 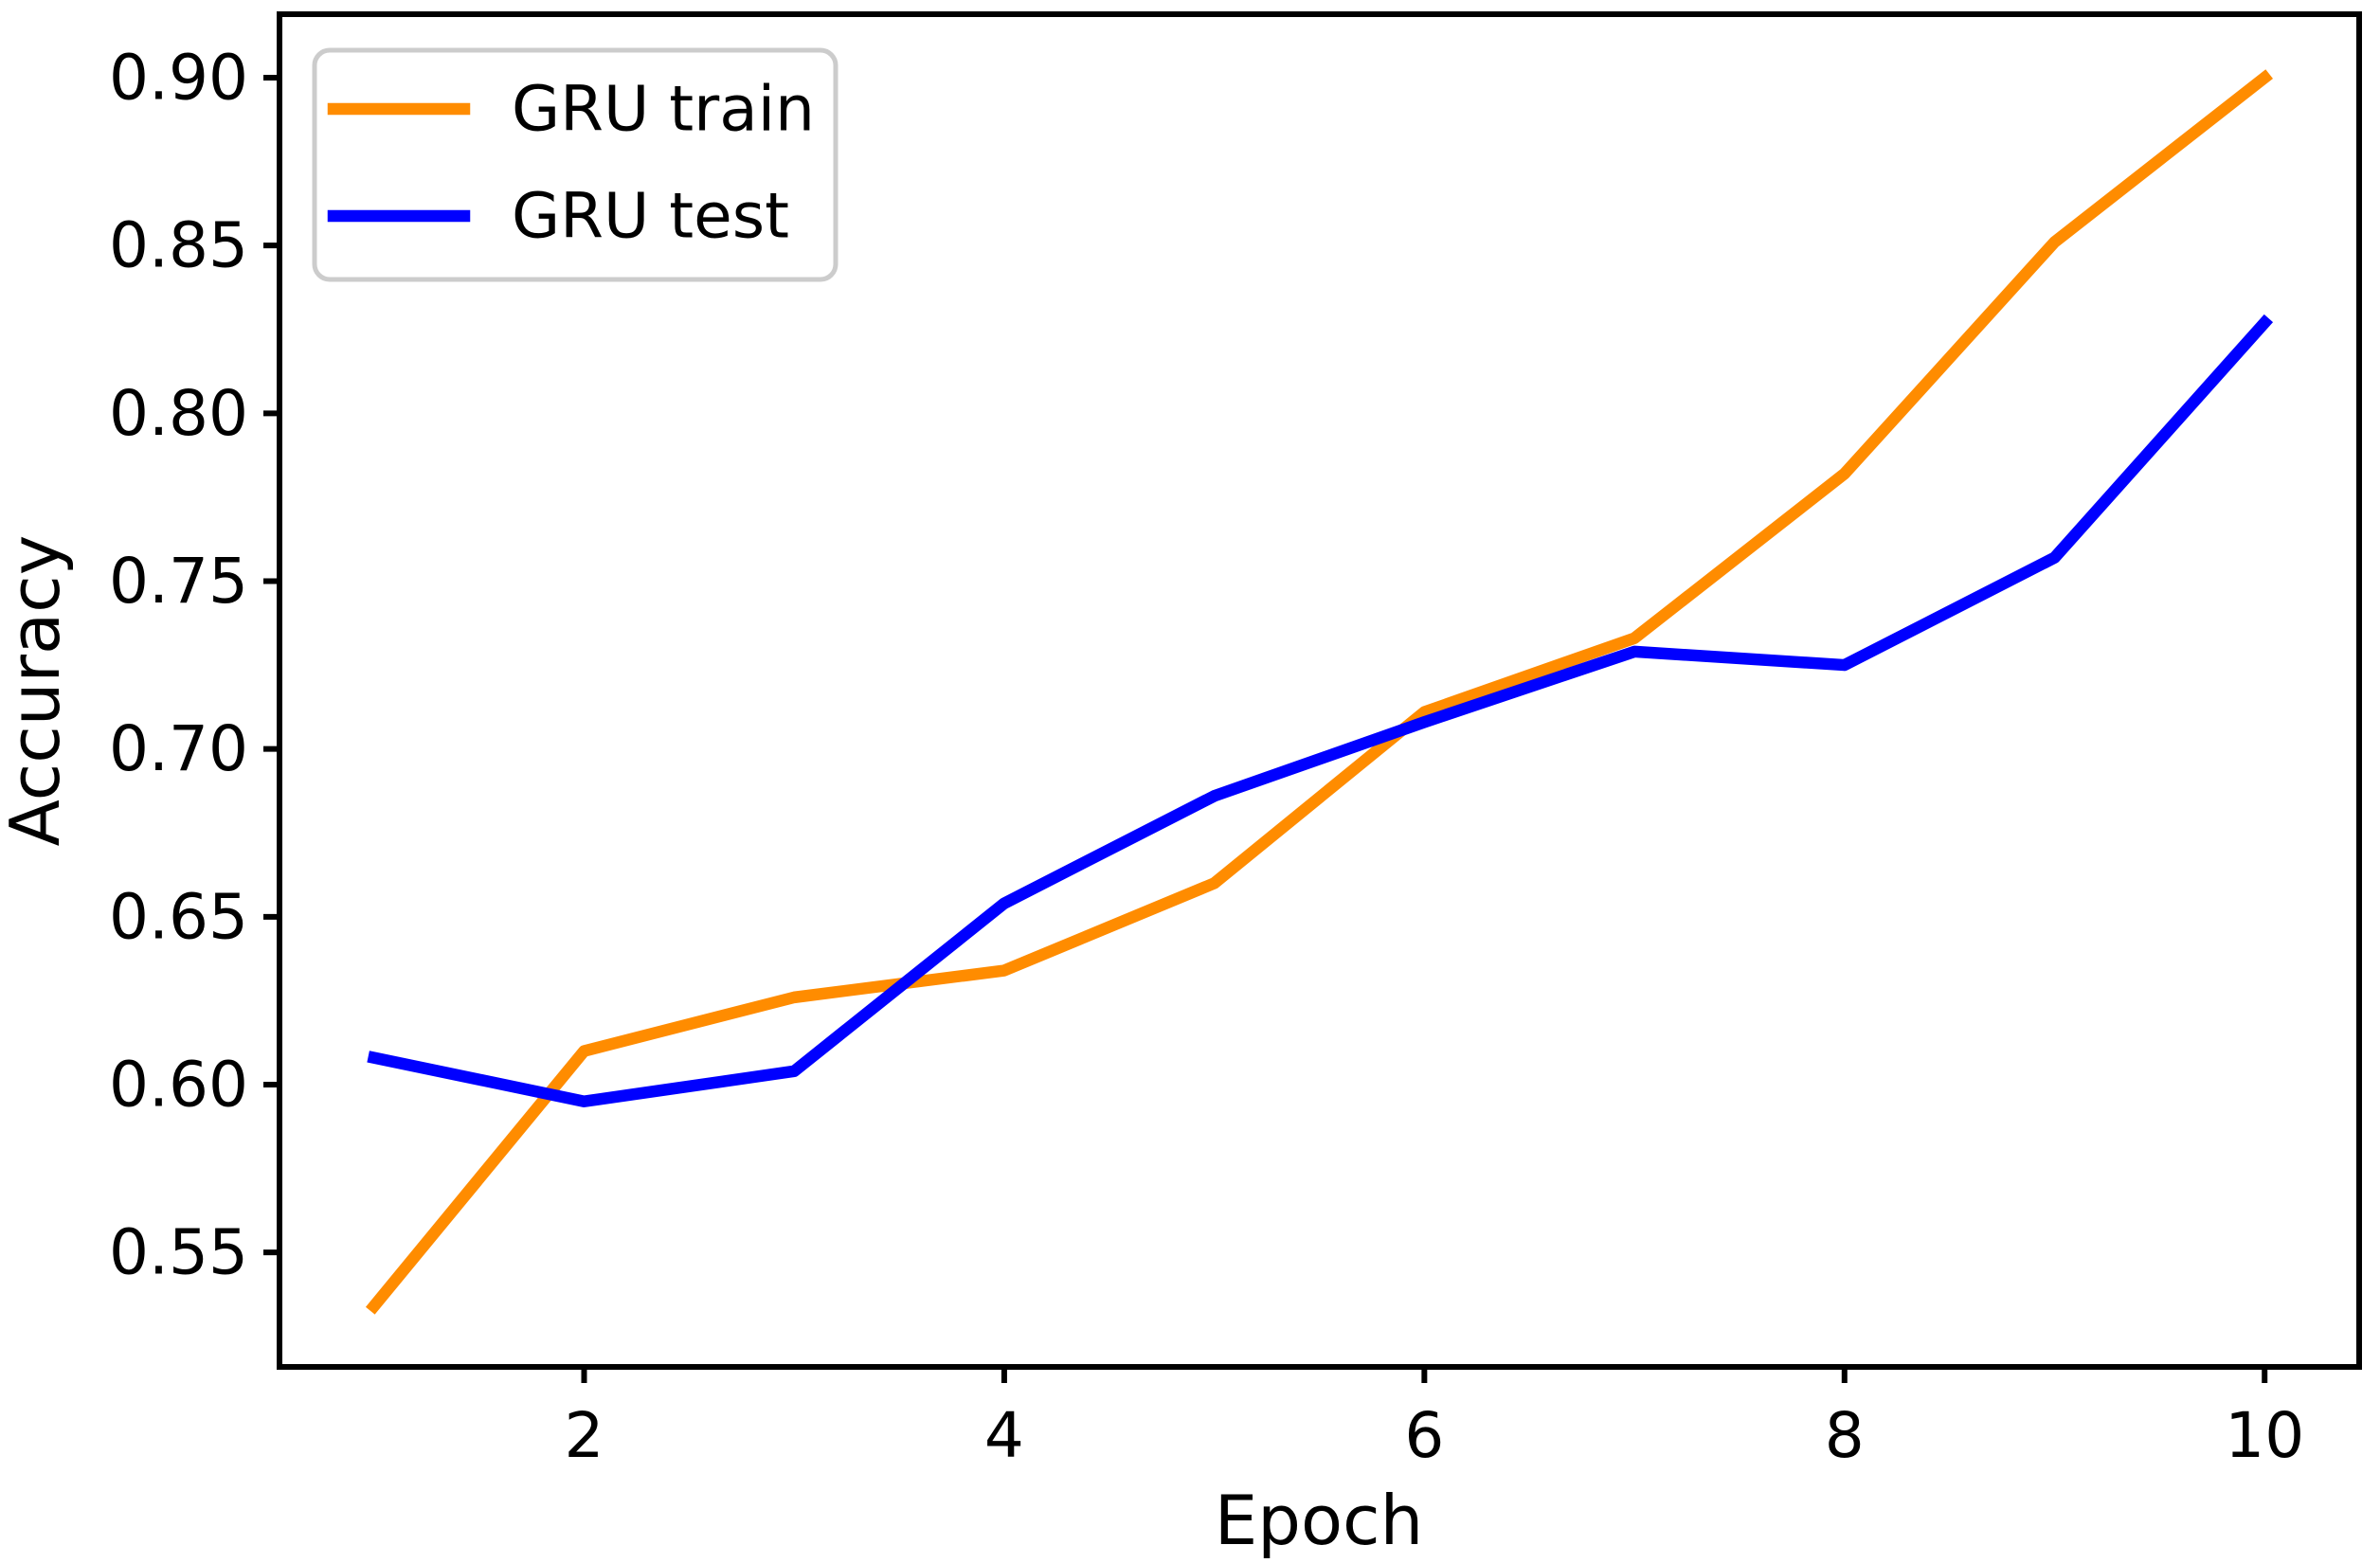 What do you see at coordinates (1424, 1435) in the screenshot?
I see `x-tick-label-6: 6` at bounding box center [1424, 1435].